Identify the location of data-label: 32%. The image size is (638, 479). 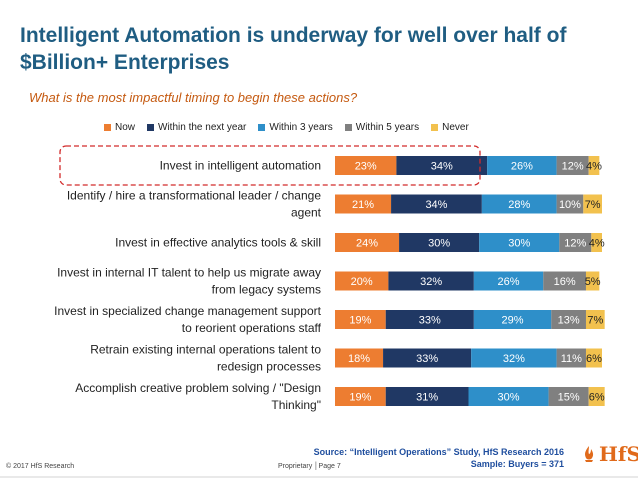
(431, 282).